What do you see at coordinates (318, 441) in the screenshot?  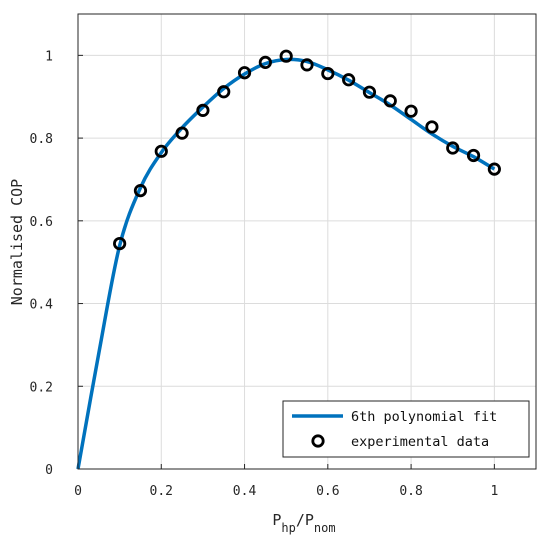 I see `legend-marker-swatch` at bounding box center [318, 441].